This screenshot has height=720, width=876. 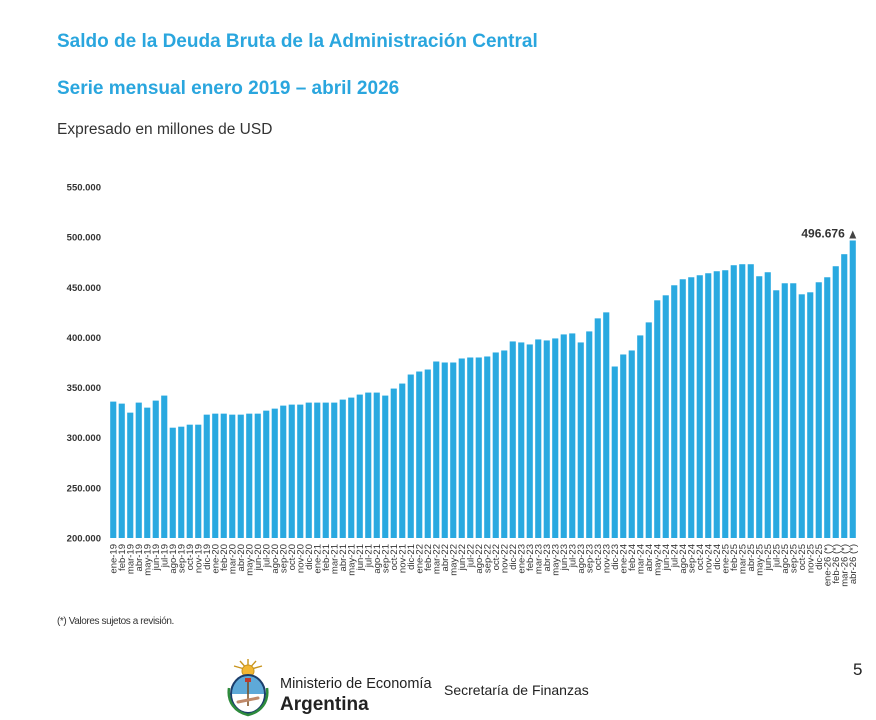 What do you see at coordinates (776, 556) in the screenshot?
I see `x-tick-label: jul-25` at bounding box center [776, 556].